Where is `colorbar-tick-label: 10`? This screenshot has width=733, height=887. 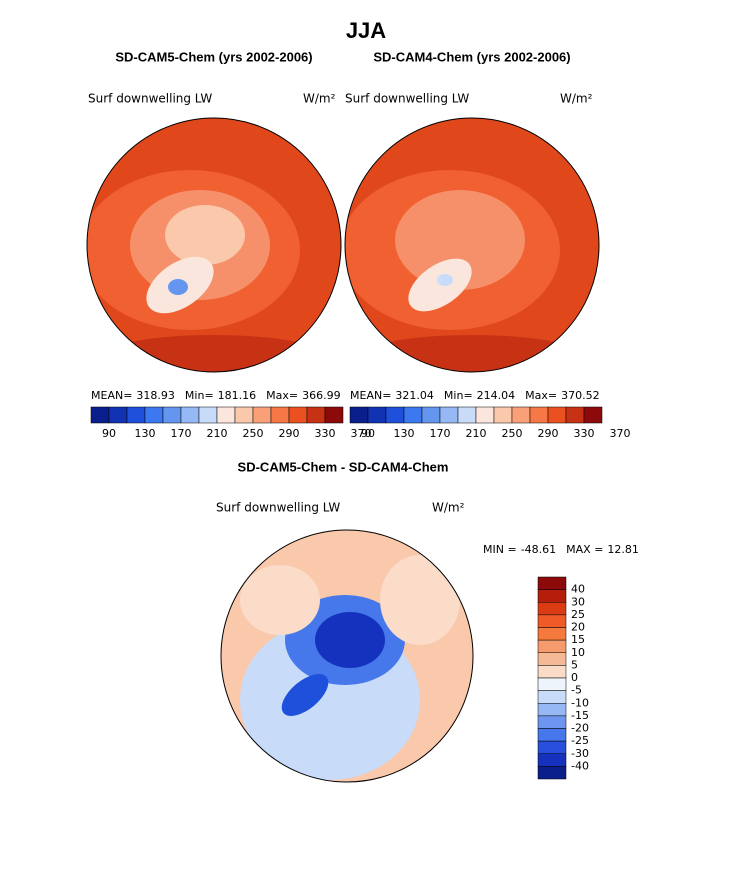 colorbar-tick-label: 10 is located at coordinates (578, 652).